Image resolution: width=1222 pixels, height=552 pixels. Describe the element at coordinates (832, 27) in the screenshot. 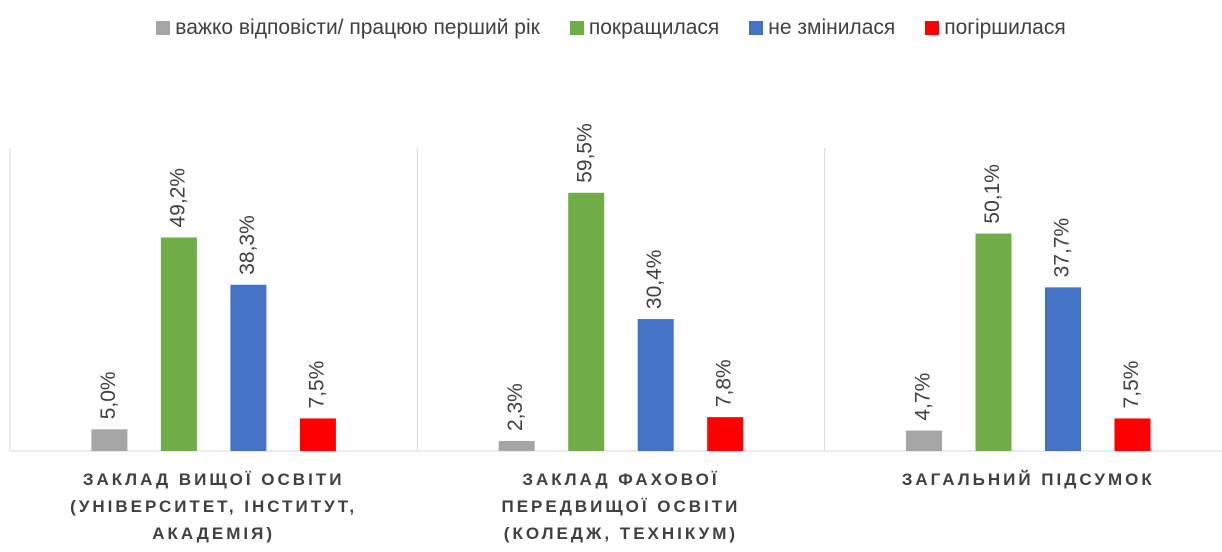

I see `legend-label: не змінилася` at that location.